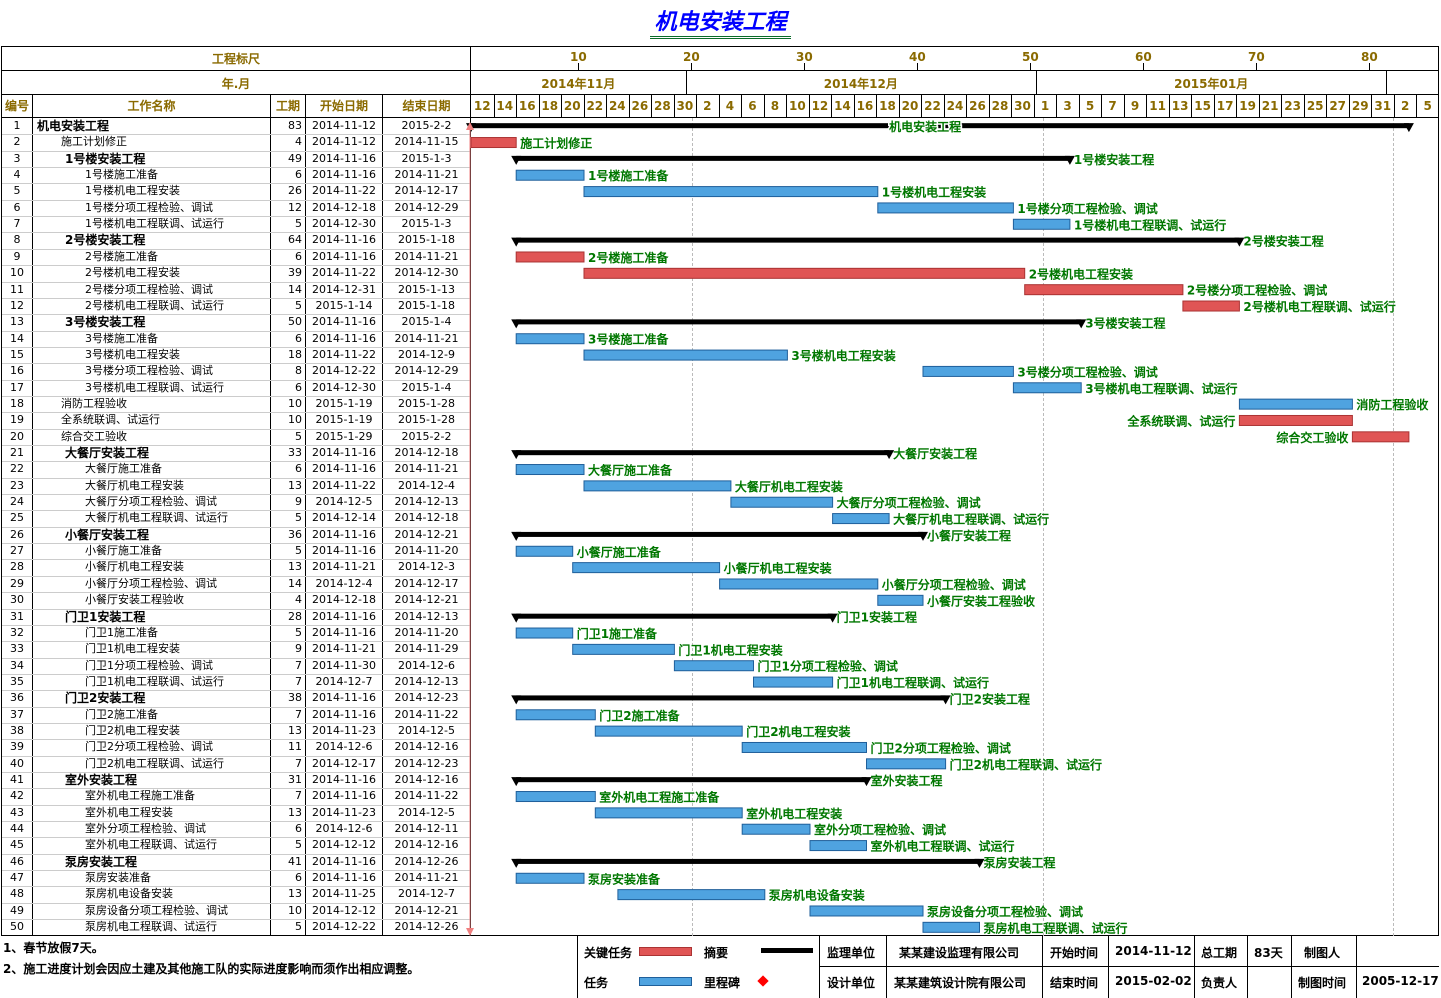  Describe the element at coordinates (17, 354) in the screenshot. I see `task-id: 15` at that location.